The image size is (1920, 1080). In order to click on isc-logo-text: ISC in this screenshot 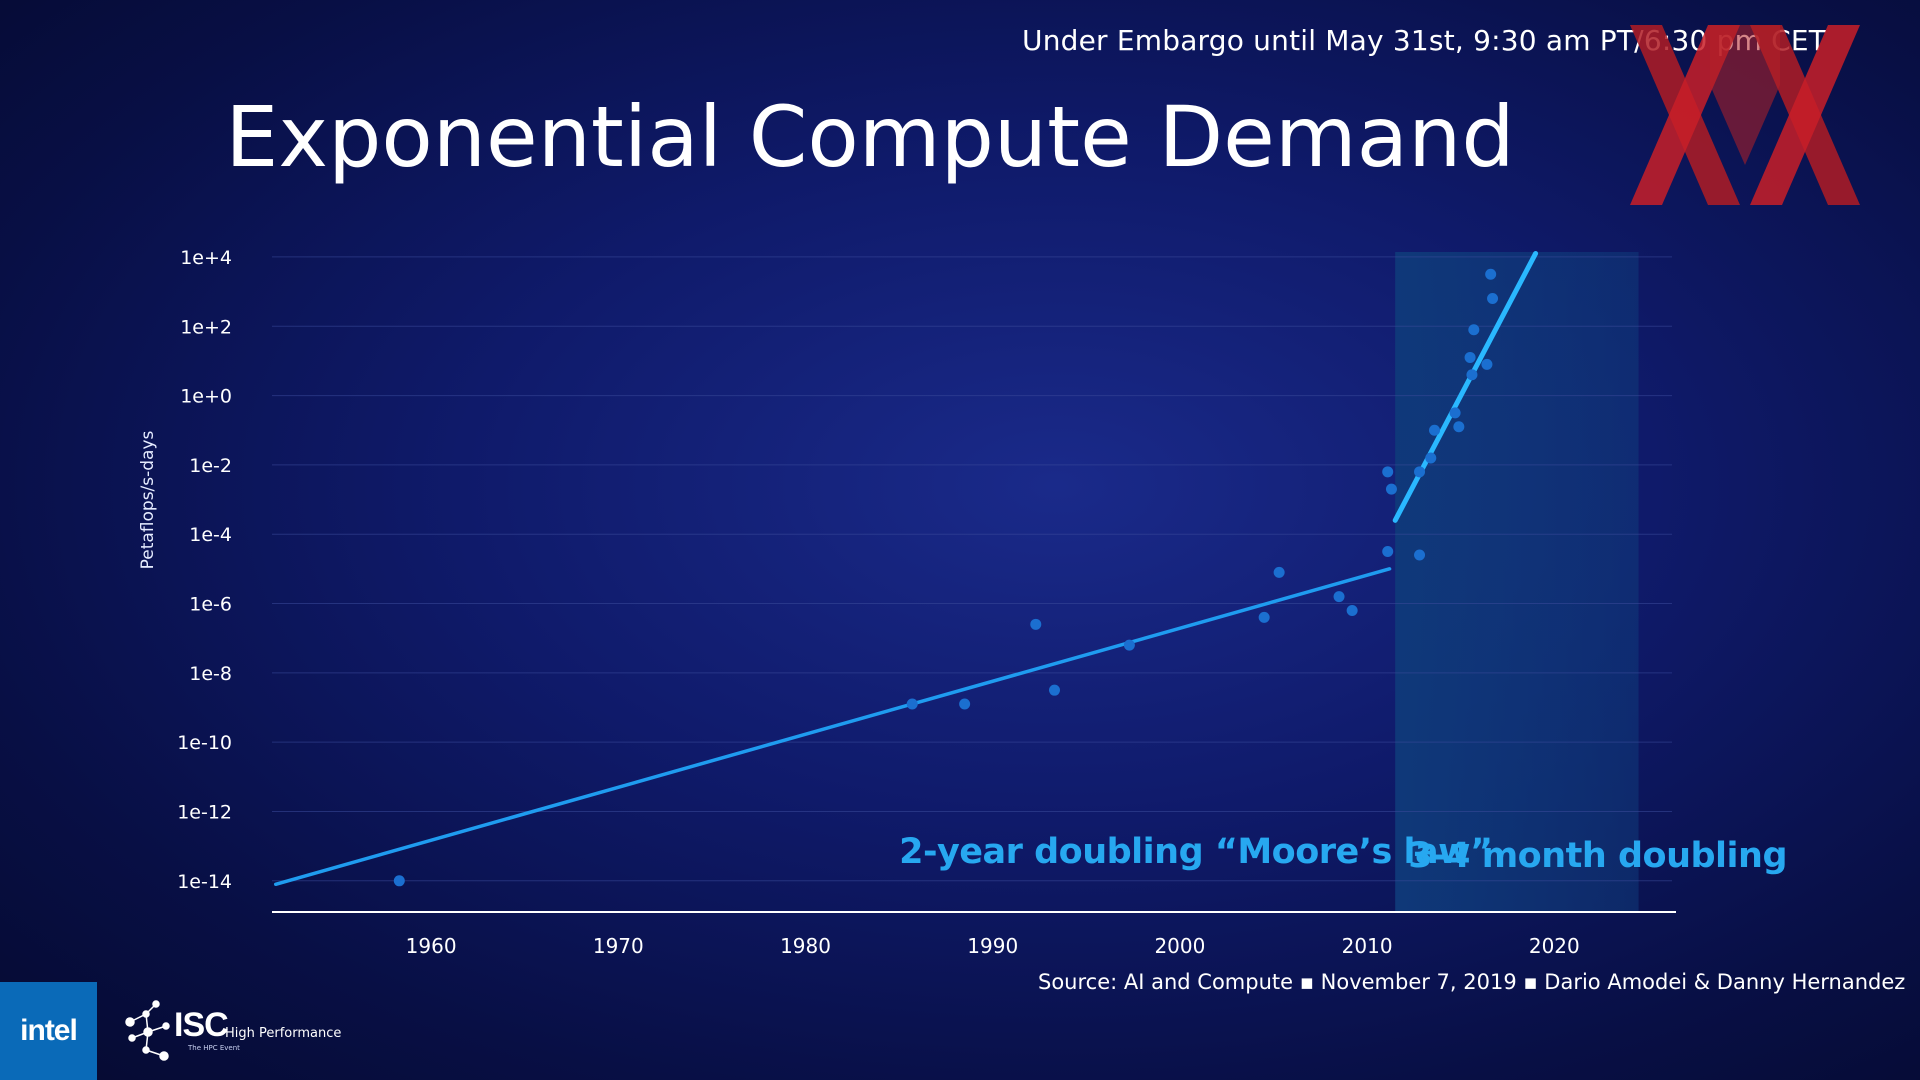, I will do `click(201, 1025)`.